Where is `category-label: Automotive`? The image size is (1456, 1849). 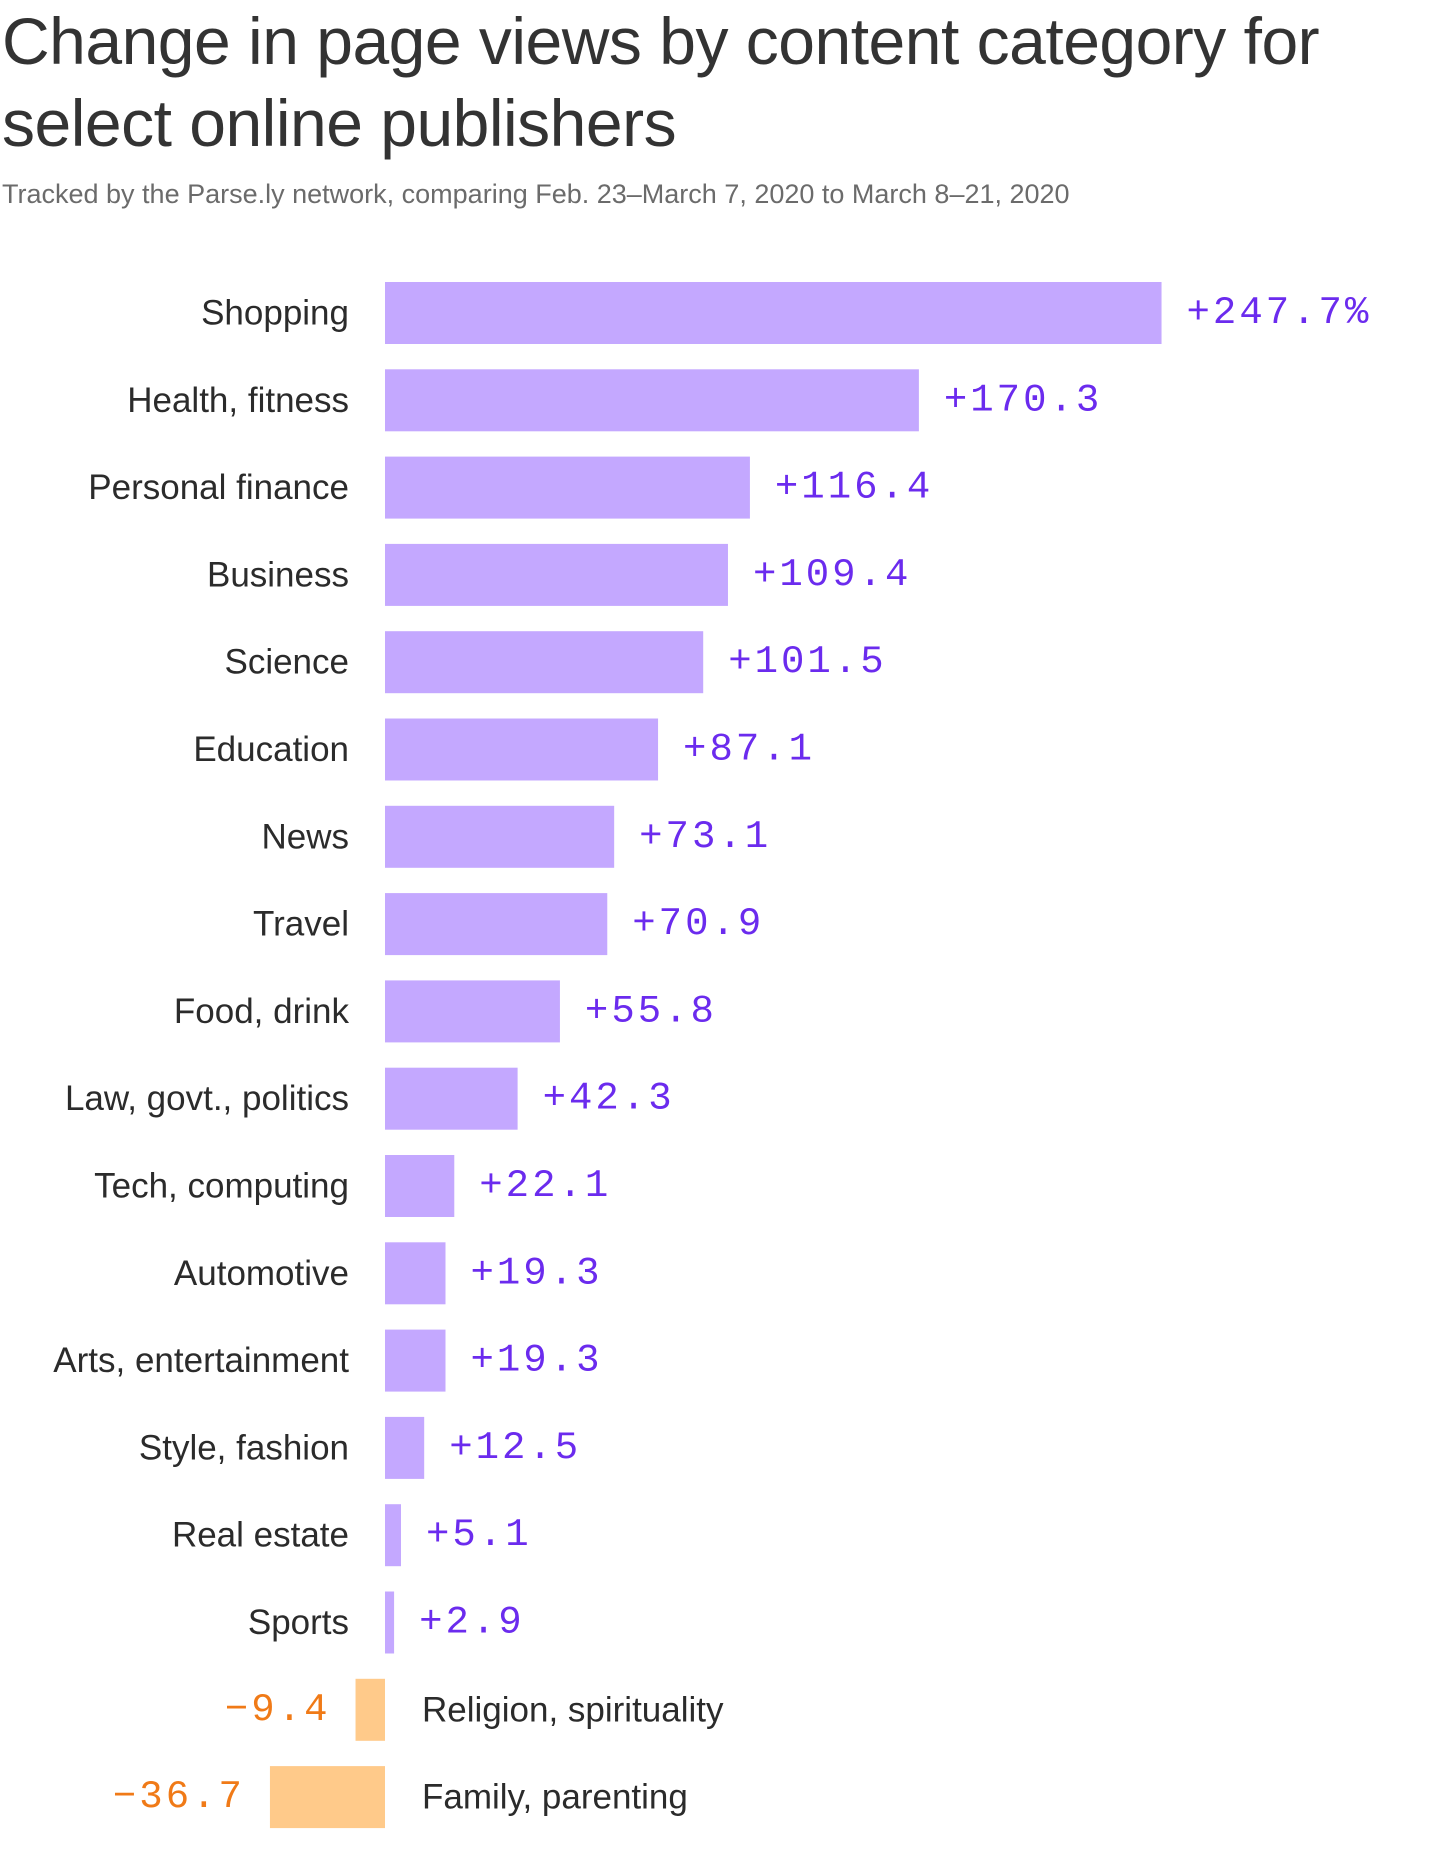 category-label: Automotive is located at coordinates (261, 1273).